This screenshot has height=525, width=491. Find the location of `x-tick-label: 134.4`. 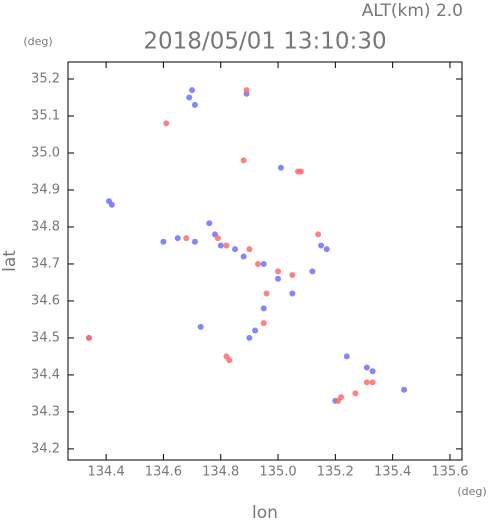

x-tick-label: 134.4 is located at coordinates (106, 472).